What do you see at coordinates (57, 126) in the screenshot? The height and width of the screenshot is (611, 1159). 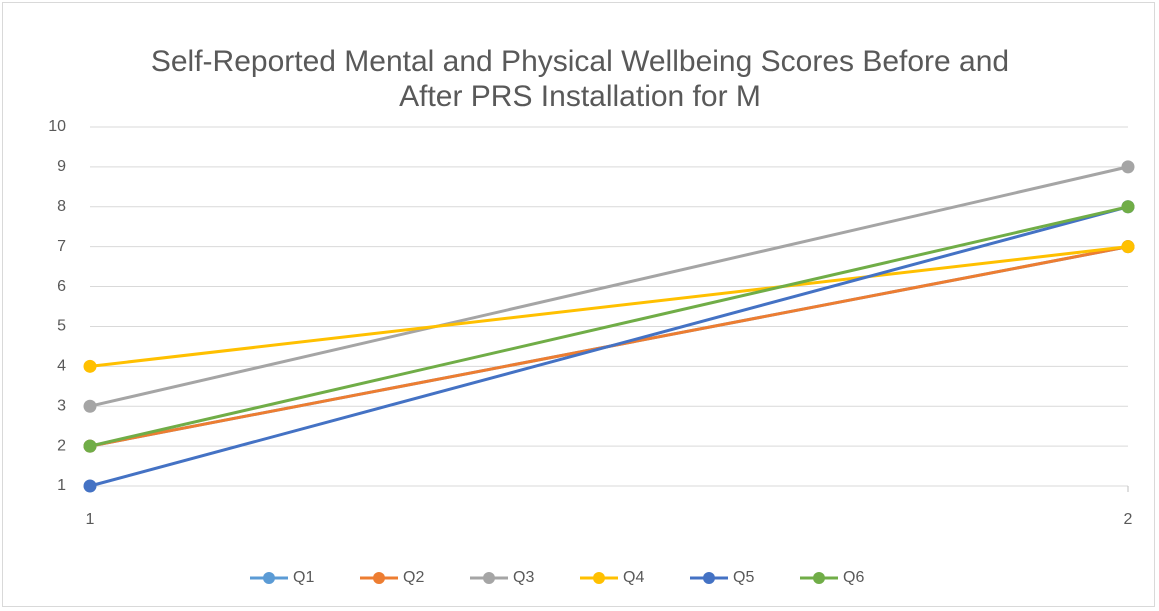 I see `y-tick-label: 10` at bounding box center [57, 126].